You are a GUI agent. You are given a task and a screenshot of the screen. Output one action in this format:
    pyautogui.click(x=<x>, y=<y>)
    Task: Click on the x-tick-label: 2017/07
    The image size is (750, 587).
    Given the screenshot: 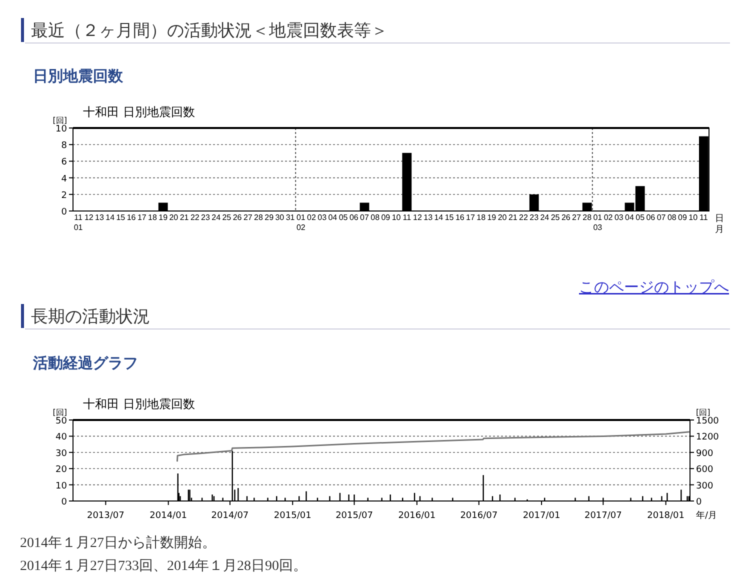 What is the action you would take?
    pyautogui.click(x=603, y=516)
    